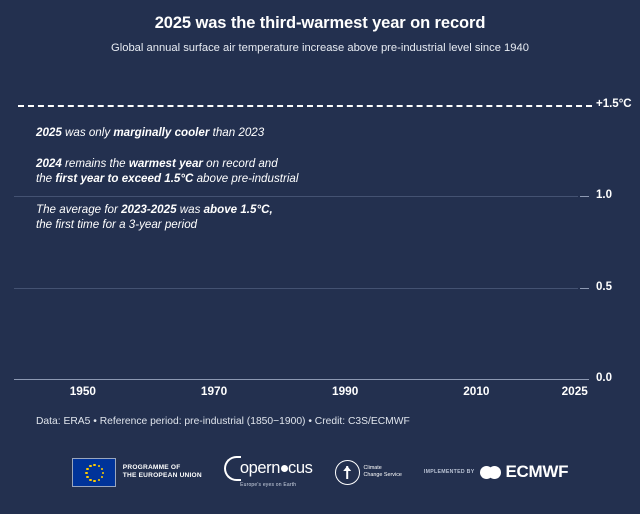 This screenshot has height=514, width=640. What do you see at coordinates (378, 332) in the screenshot?
I see `bar-1995` at bounding box center [378, 332].